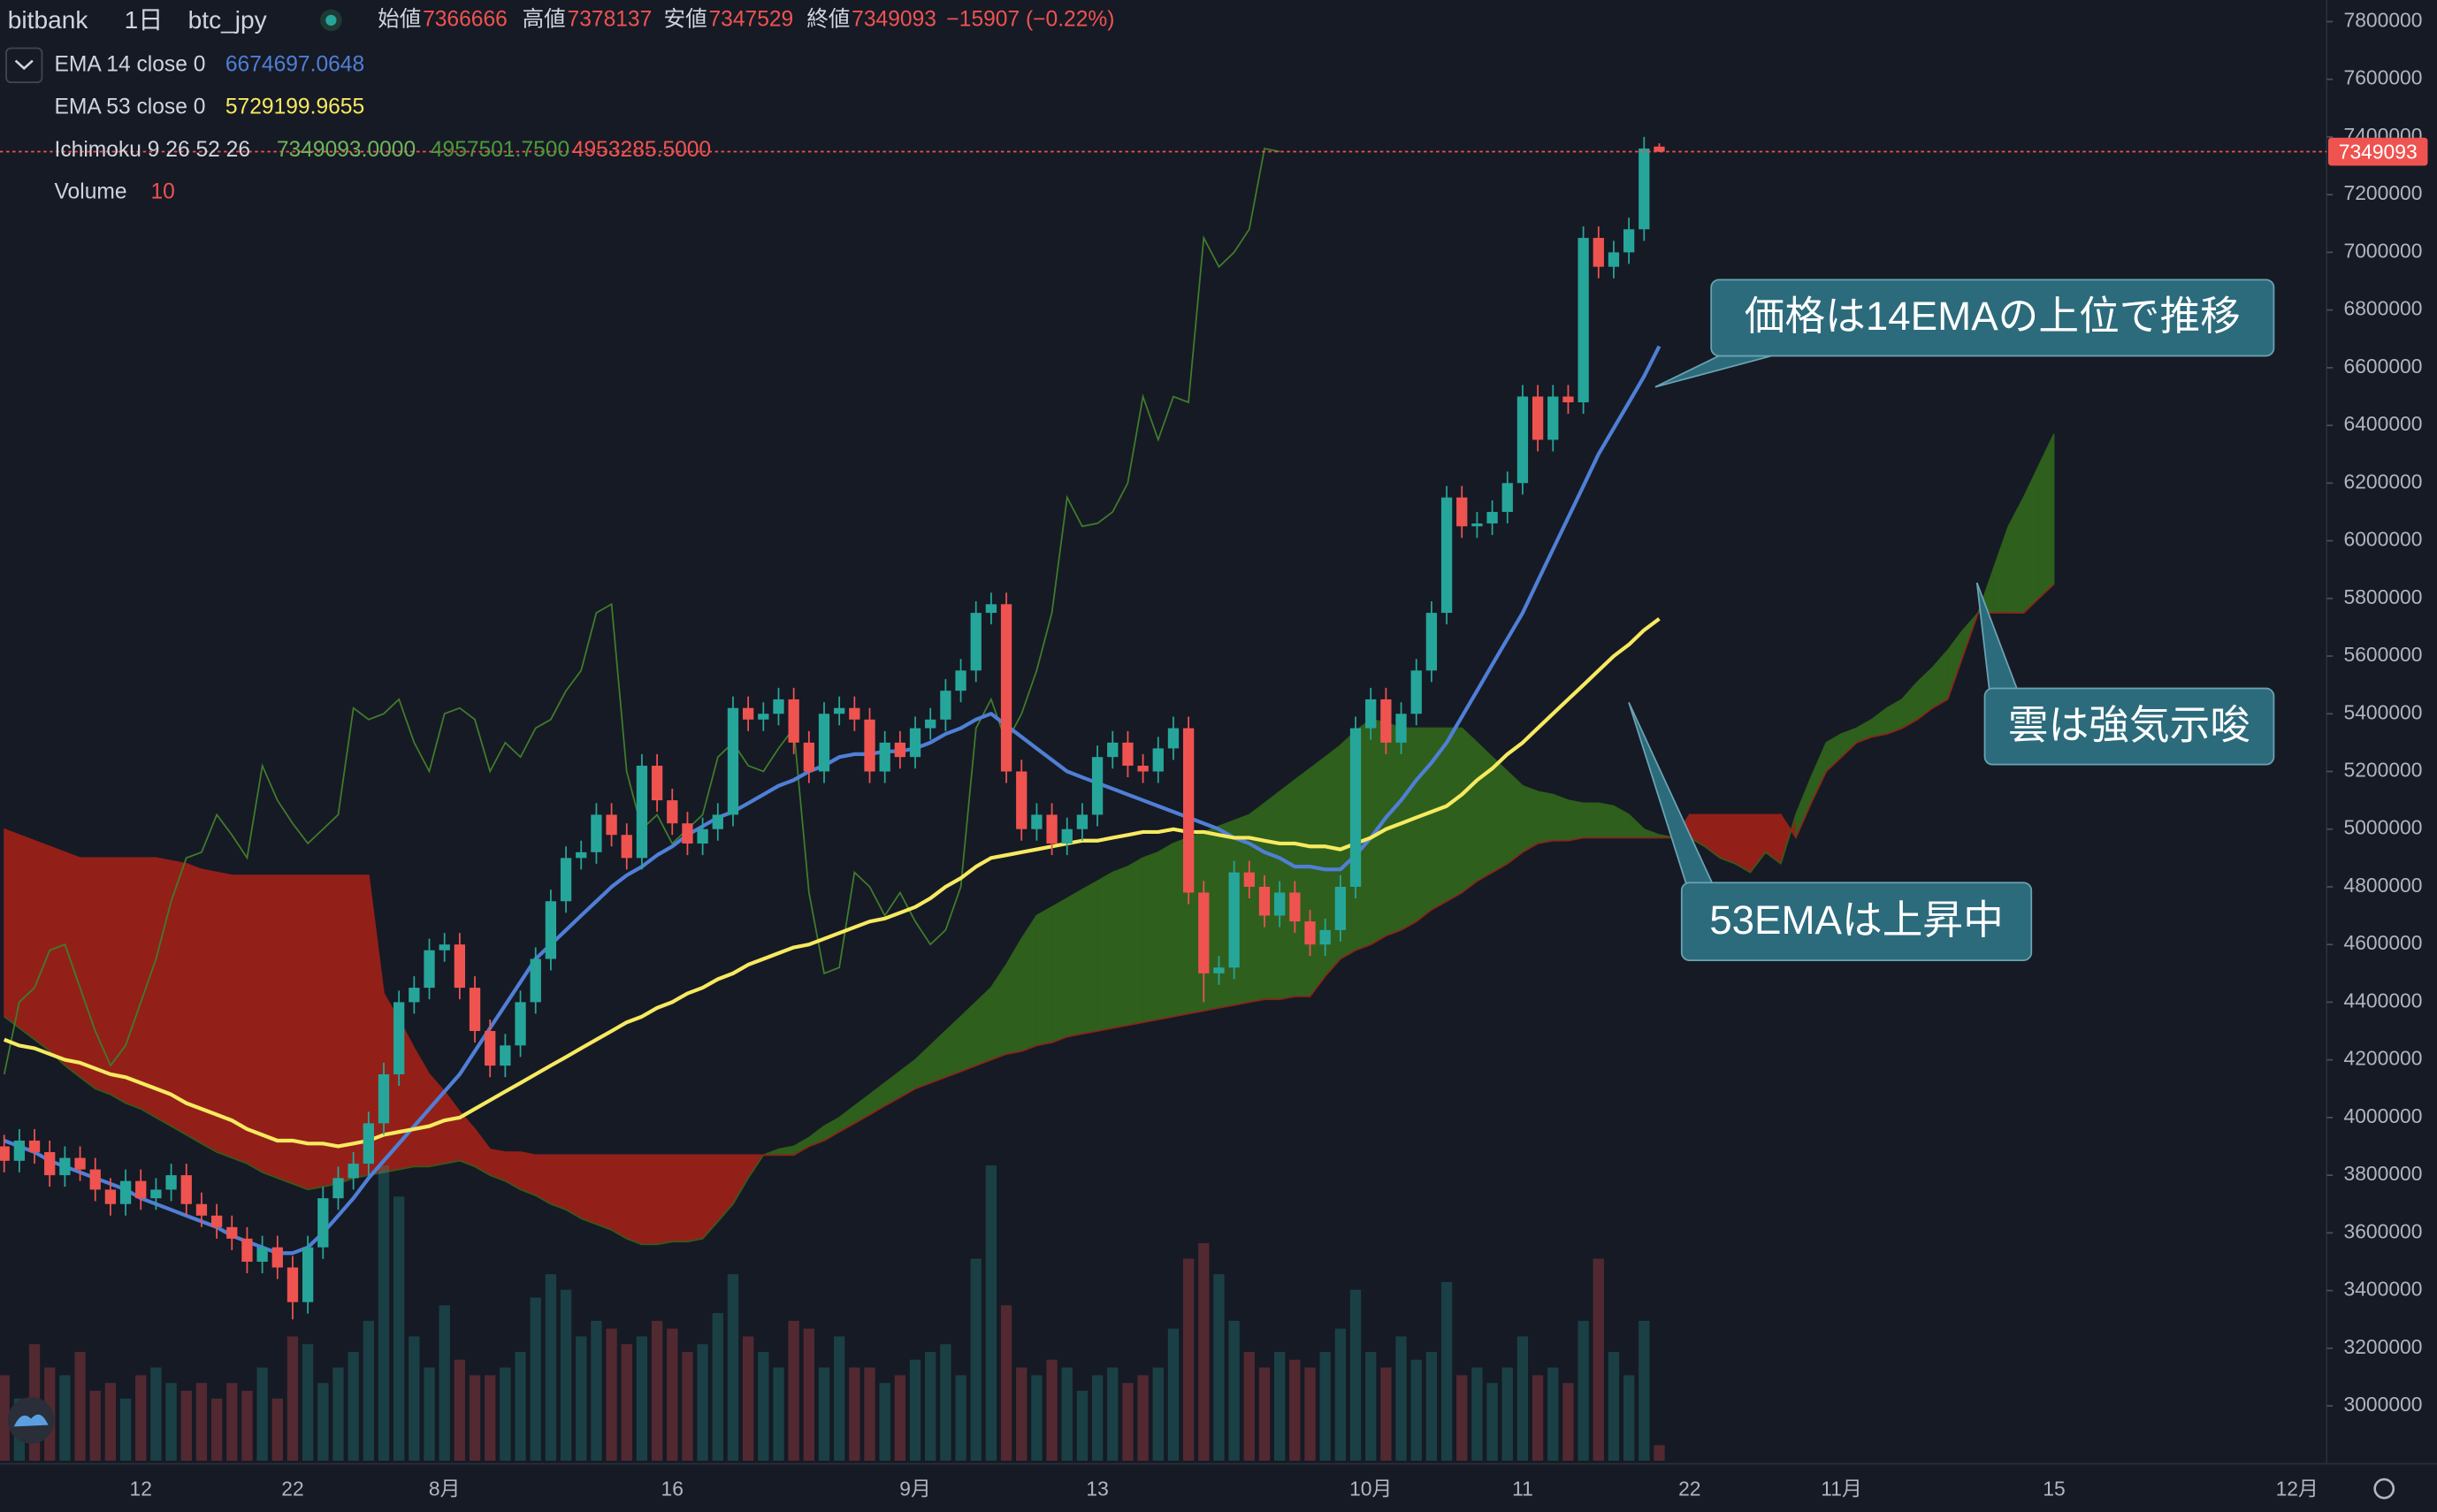 This screenshot has width=2437, height=1512. I want to click on callout-box, so click(2129, 726).